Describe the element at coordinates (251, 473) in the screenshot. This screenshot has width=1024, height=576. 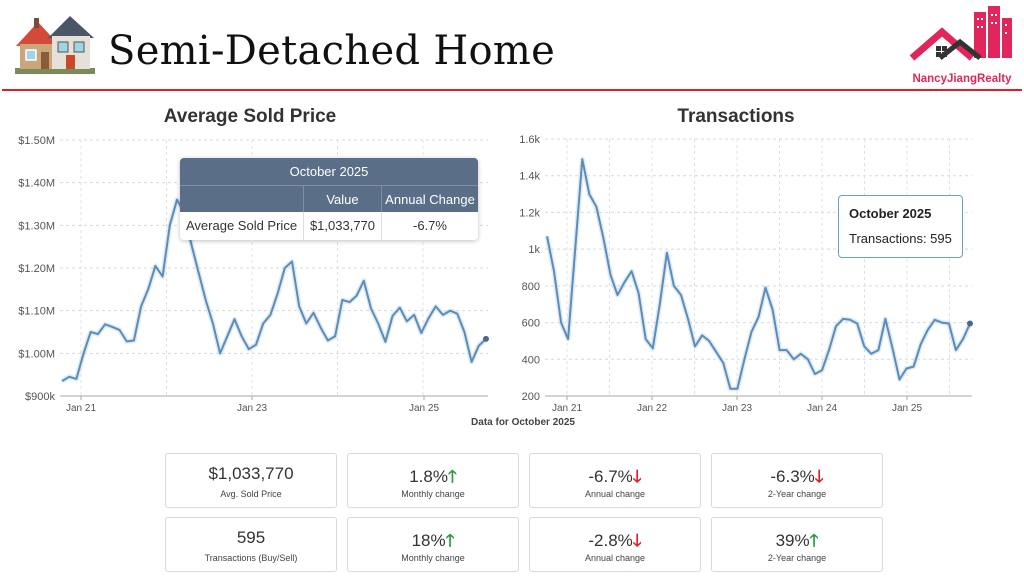
I see `stat-value: $1,033,770` at that location.